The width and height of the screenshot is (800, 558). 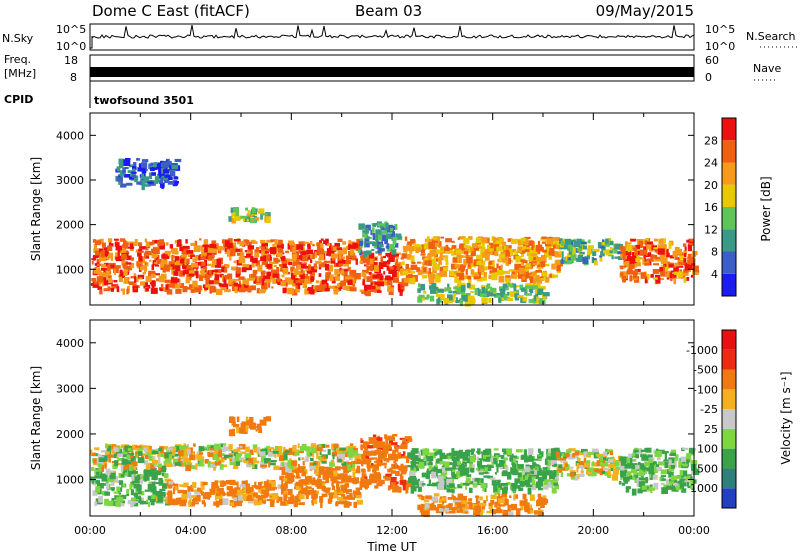 What do you see at coordinates (71, 60) in the screenshot?
I see `freq-tick-top: 18` at bounding box center [71, 60].